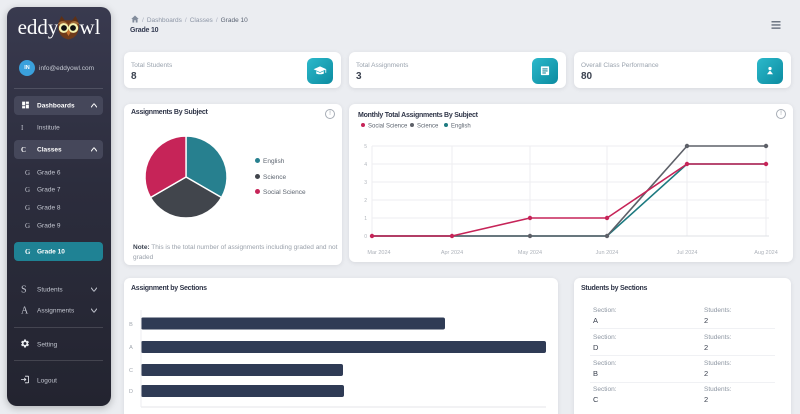 The image size is (800, 414). I want to click on svg-text: B, so click(131, 325).